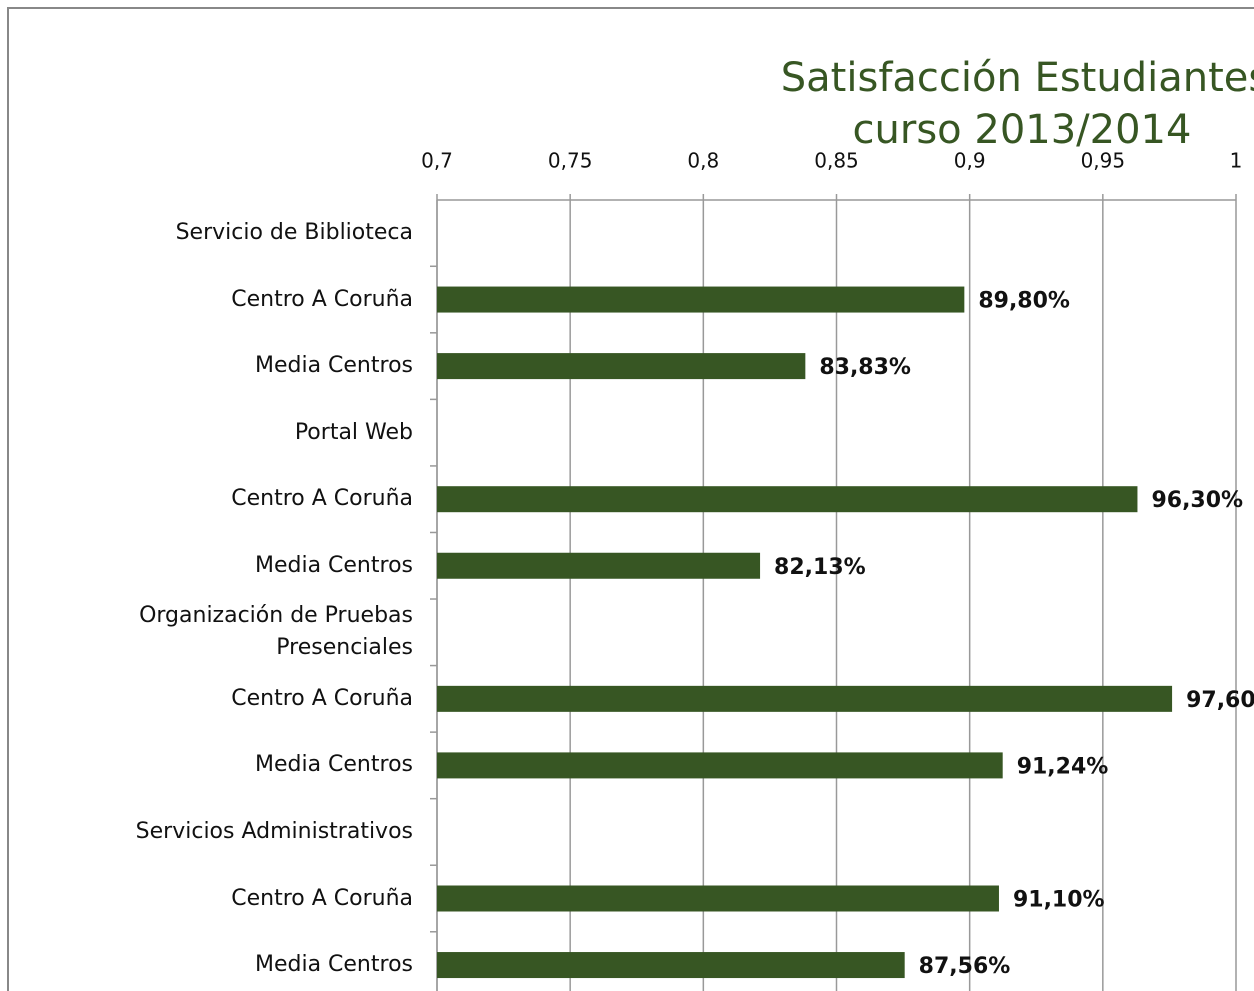 The image size is (1254, 991). I want to click on y-tick-label: Servicios Administrativos, so click(274, 831).